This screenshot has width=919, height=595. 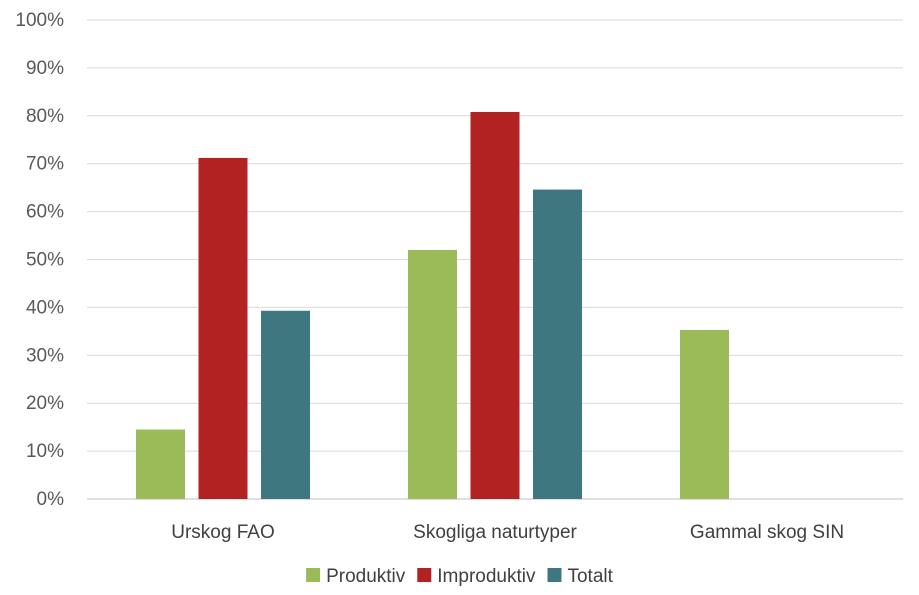 What do you see at coordinates (767, 532) in the screenshot?
I see `x-category-label: Gammal skog SIN` at bounding box center [767, 532].